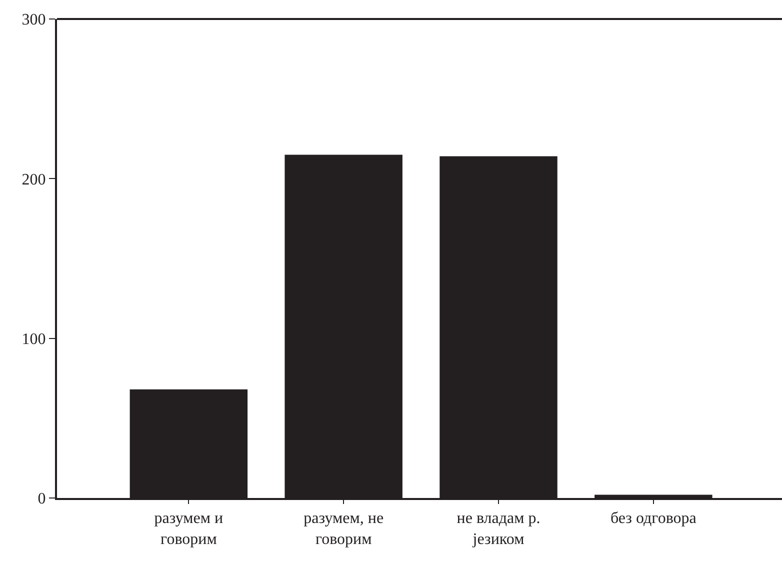 This screenshot has height=562, width=782. Describe the element at coordinates (34, 20) in the screenshot. I see `y-tick-label: 300` at that location.